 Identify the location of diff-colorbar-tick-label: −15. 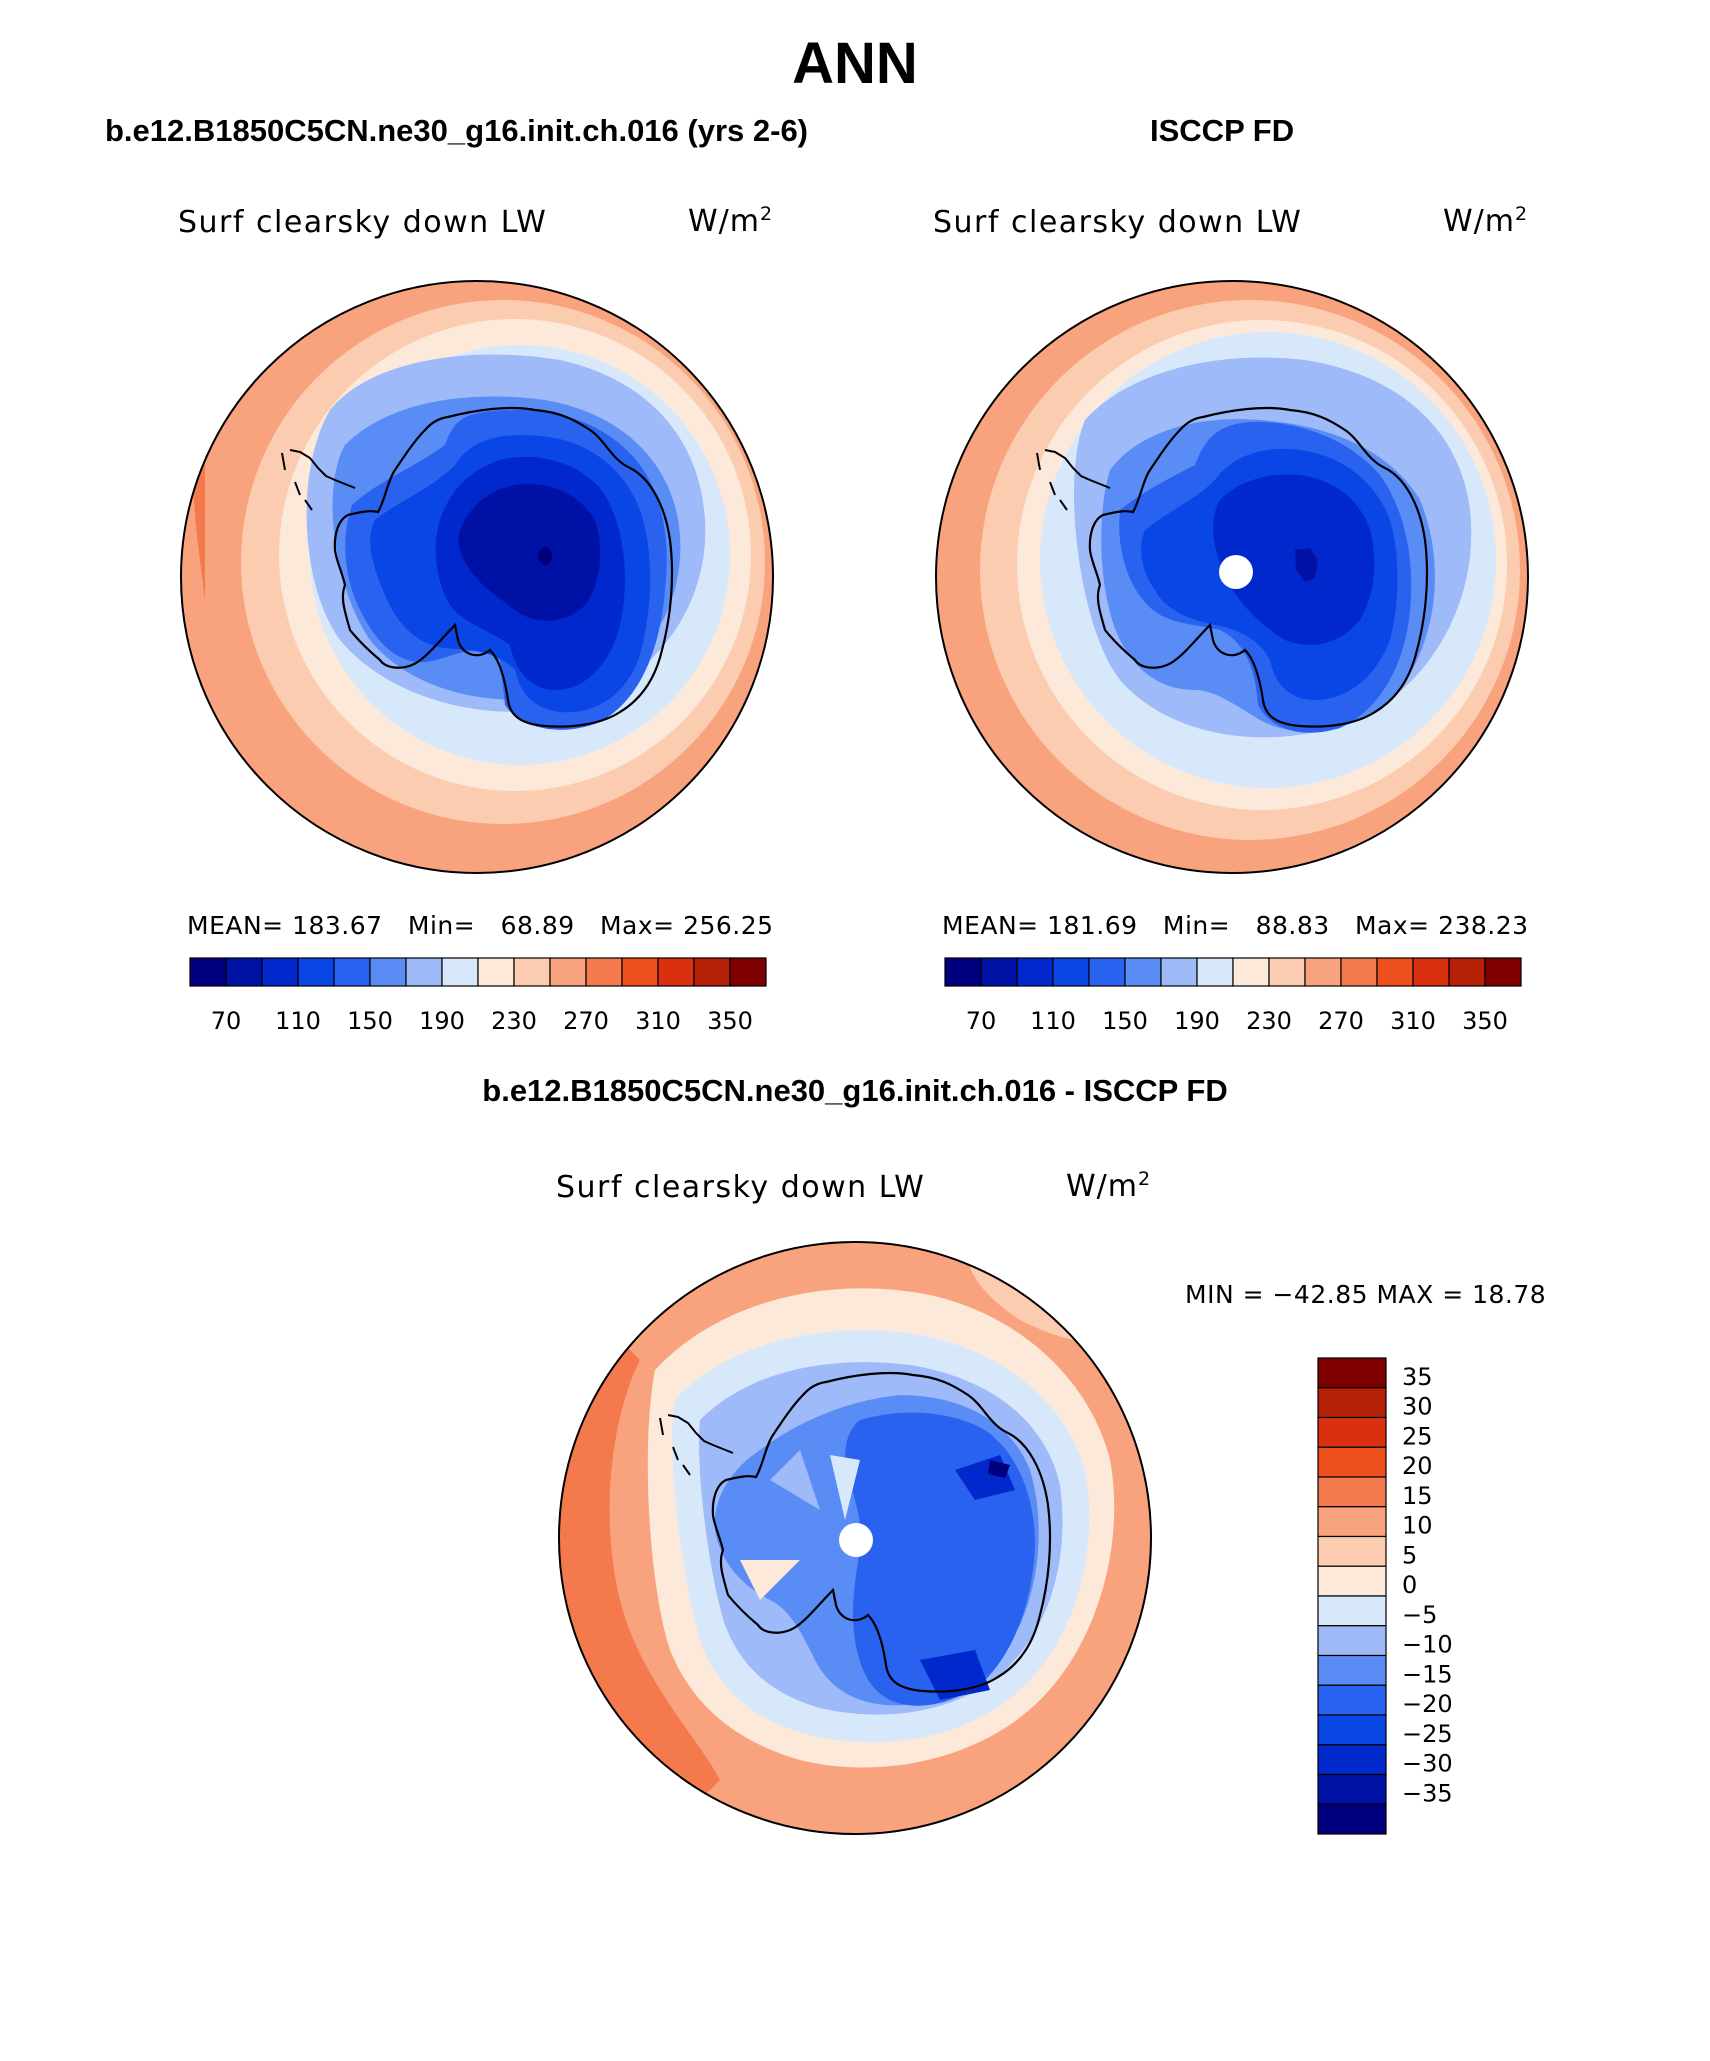
(1427, 1674).